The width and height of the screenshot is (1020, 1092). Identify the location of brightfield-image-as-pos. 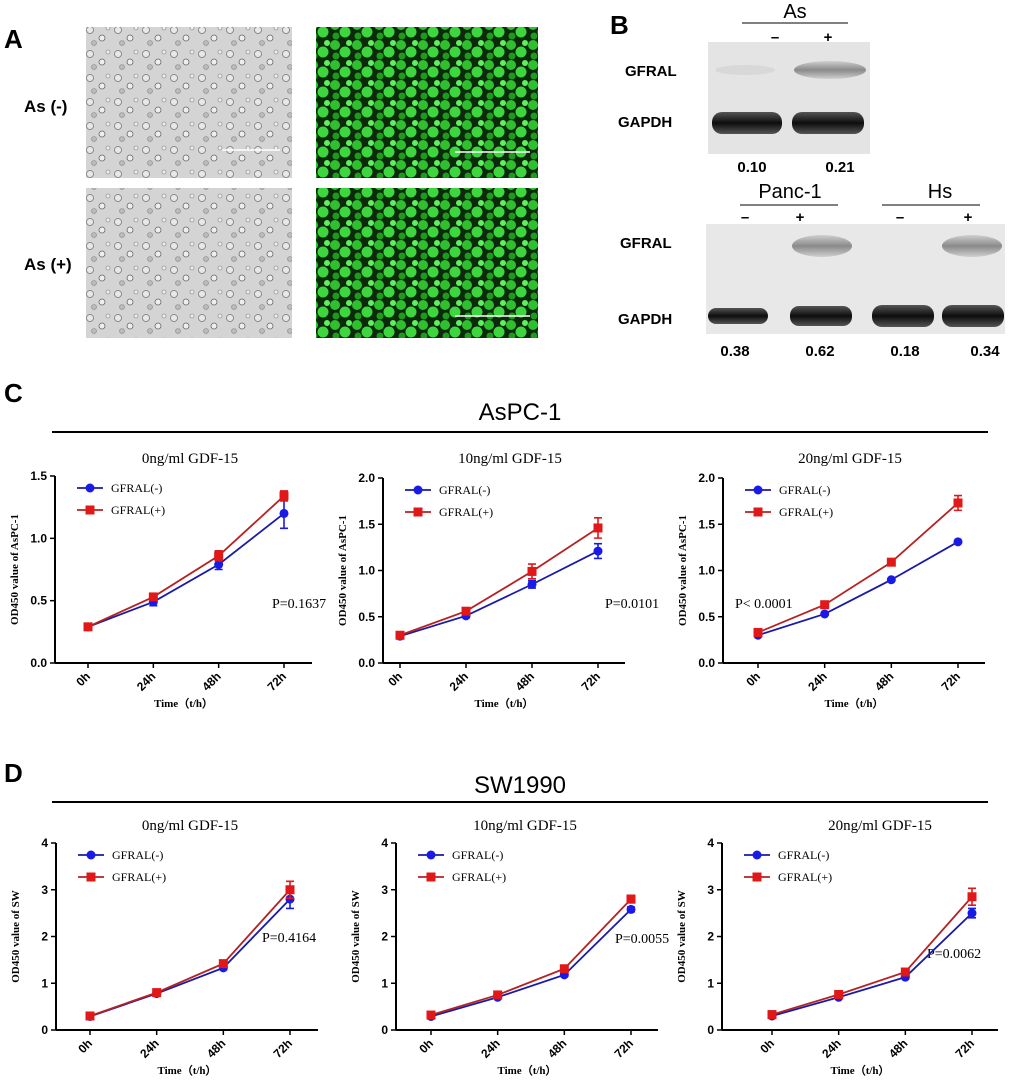
(189, 263).